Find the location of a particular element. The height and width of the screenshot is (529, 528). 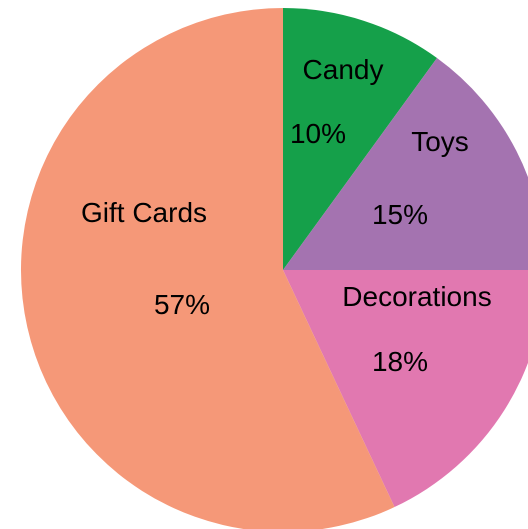

slice-label-candy: Candy is located at coordinates (343, 69).